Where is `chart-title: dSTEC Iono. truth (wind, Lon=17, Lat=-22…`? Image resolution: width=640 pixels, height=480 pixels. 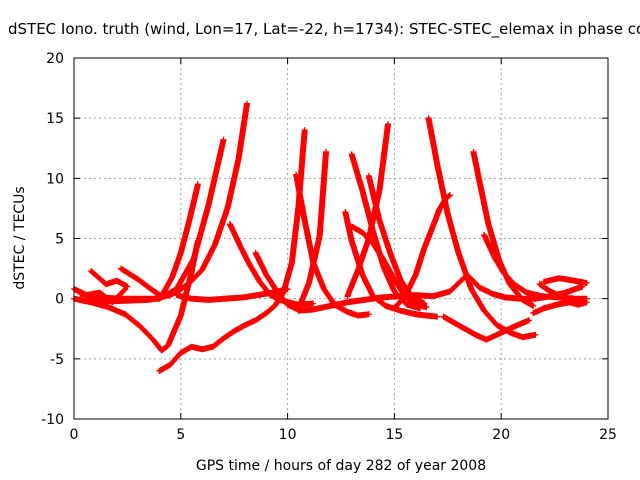 chart-title: dSTEC Iono. truth (wind, Lon=17, Lat=-22… is located at coordinates (324, 29).